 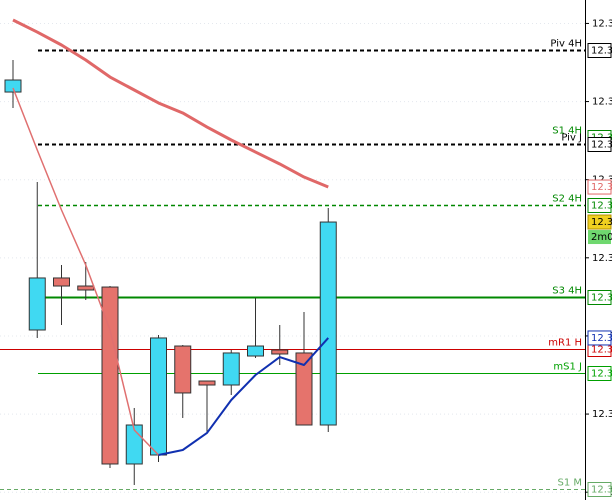 I want to click on level-label: S3 4H, so click(x=567, y=291).